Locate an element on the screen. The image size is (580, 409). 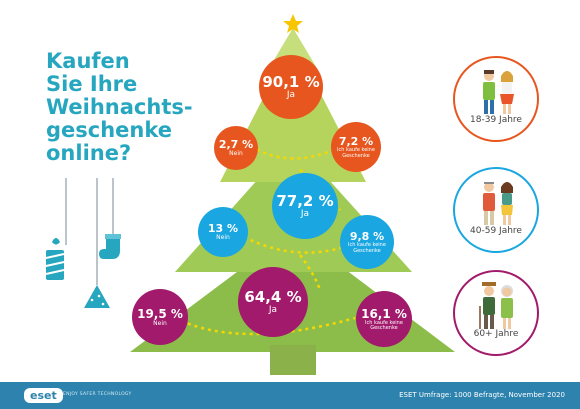
bubble-value: 19,5 % is located at coordinates (160, 313).